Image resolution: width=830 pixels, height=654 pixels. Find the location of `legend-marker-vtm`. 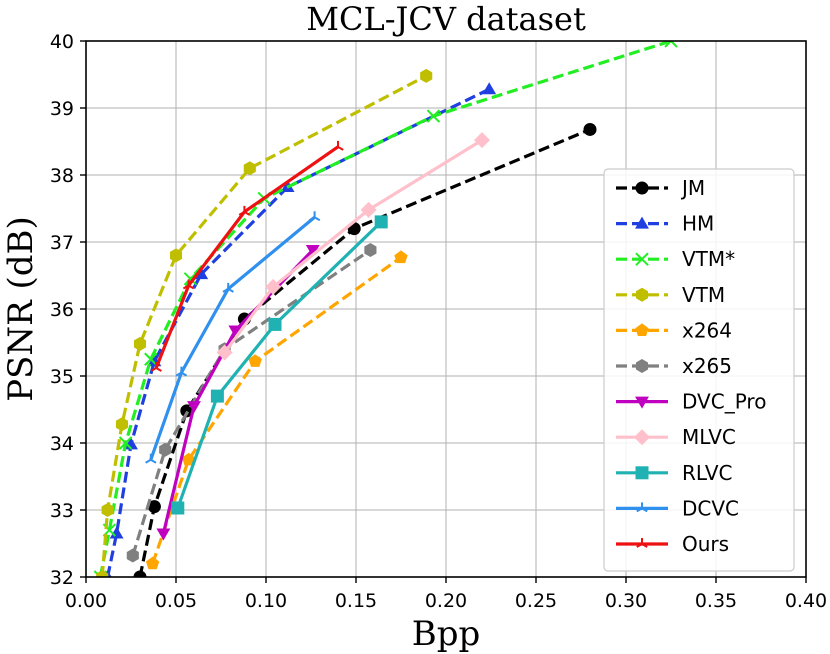

legend-marker-vtm is located at coordinates (642, 294).